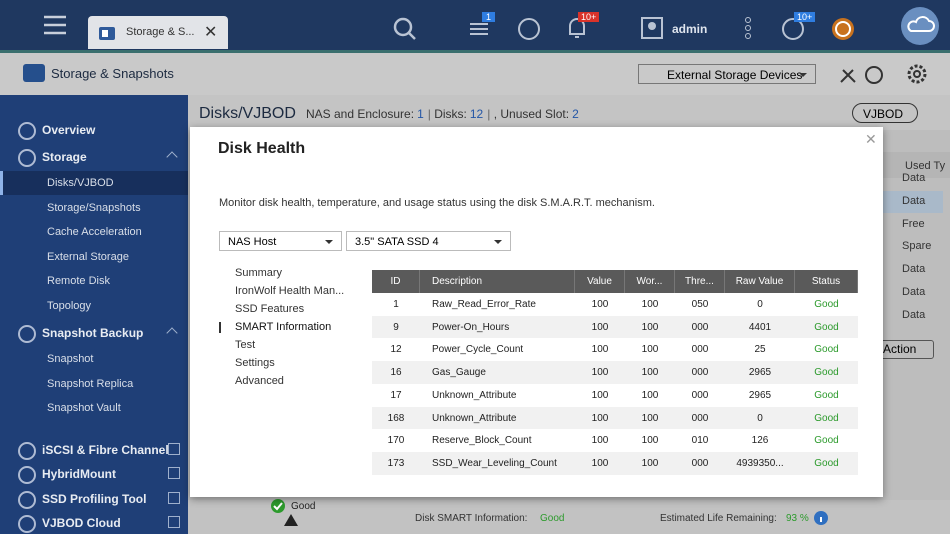 This screenshot has width=950, height=534. I want to click on menu-item: Summary, so click(259, 273).